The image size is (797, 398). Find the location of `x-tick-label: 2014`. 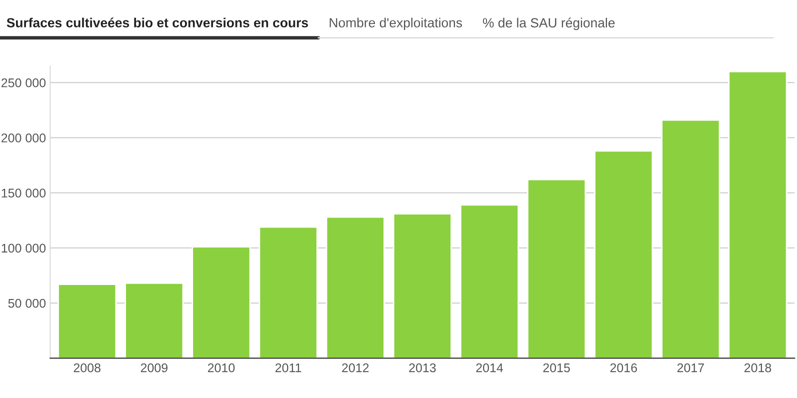

x-tick-label: 2014 is located at coordinates (490, 367).